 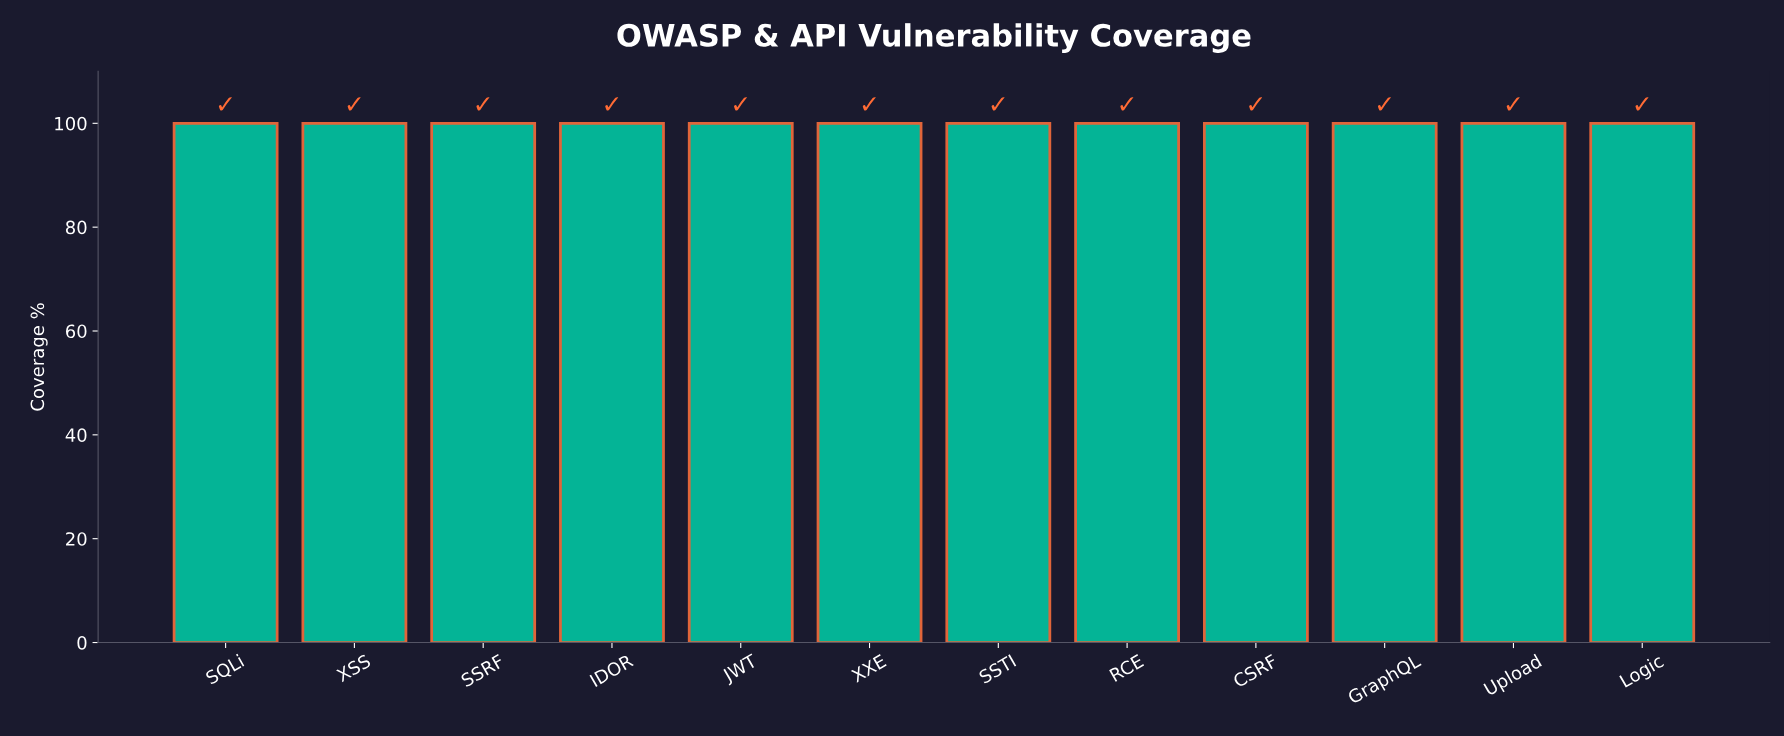 What do you see at coordinates (76, 539) in the screenshot?
I see `y-tick-label: 20` at bounding box center [76, 539].